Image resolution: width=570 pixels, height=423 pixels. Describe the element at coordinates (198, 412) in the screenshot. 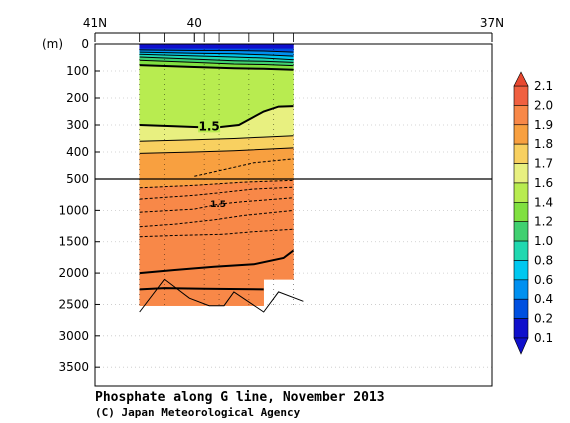

I see `credit-text: (C) Japan Meteorological Agency` at that location.